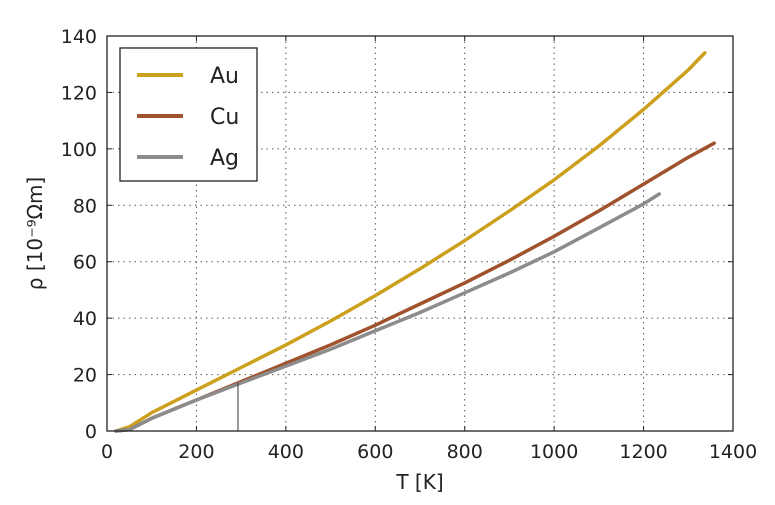  Describe the element at coordinates (188, 114) in the screenshot. I see `legend: Au Cu Ag` at that location.